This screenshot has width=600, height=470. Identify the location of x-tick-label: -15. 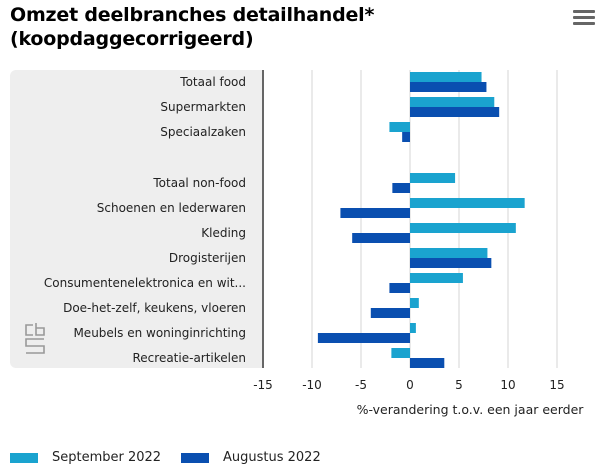
(263, 385).